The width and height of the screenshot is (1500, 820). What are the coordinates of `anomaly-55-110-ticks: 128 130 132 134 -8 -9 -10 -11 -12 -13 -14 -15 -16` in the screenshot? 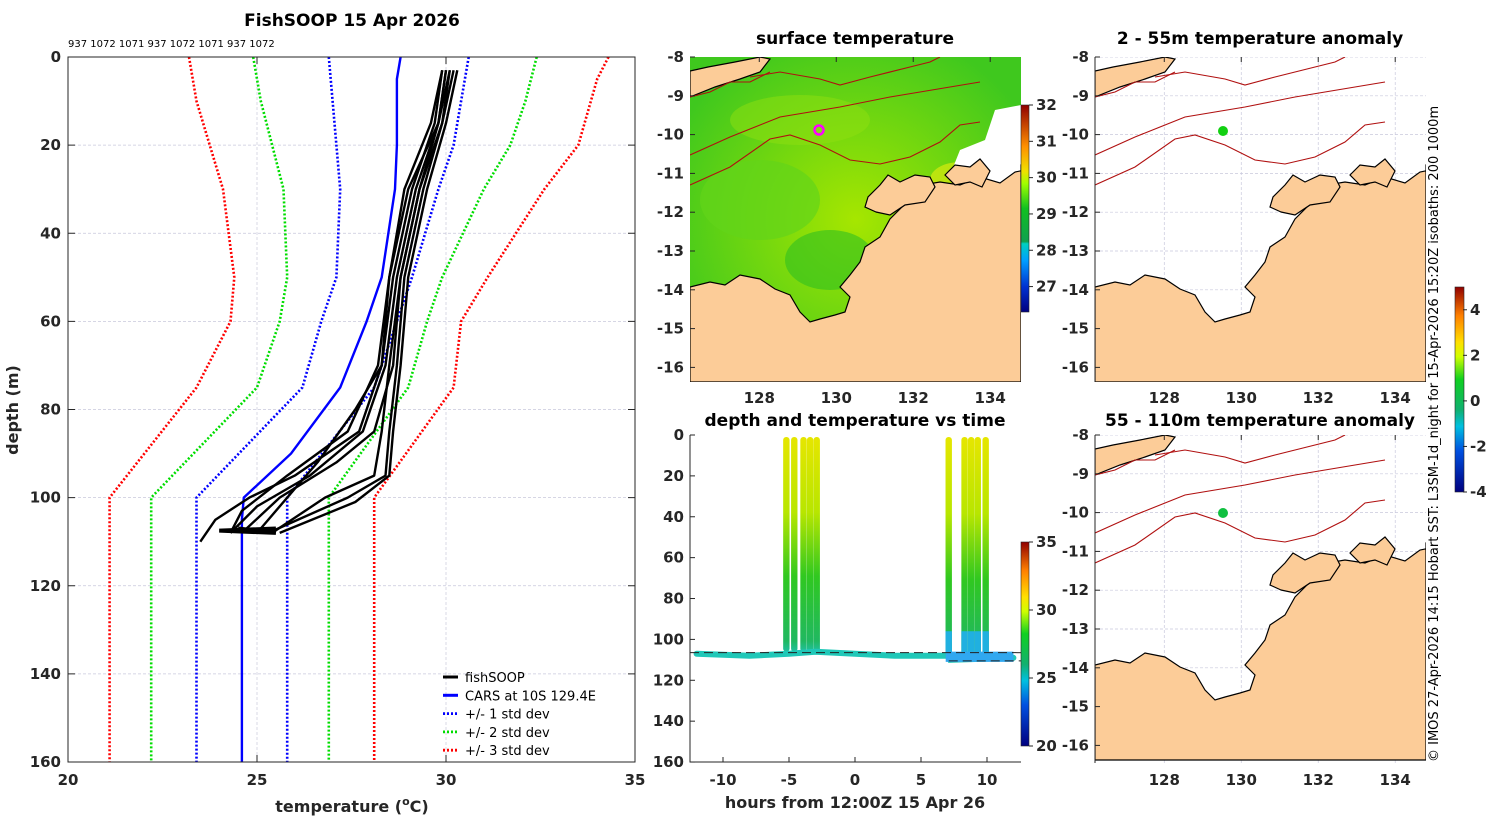 It's located at (1236, 607).